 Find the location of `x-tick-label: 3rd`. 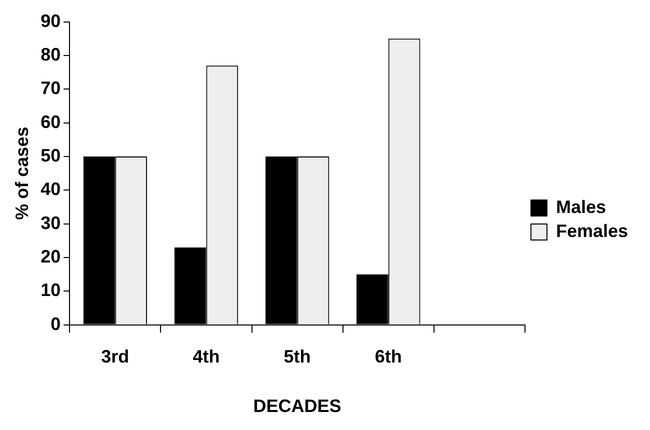

x-tick-label: 3rd is located at coordinates (115, 356).